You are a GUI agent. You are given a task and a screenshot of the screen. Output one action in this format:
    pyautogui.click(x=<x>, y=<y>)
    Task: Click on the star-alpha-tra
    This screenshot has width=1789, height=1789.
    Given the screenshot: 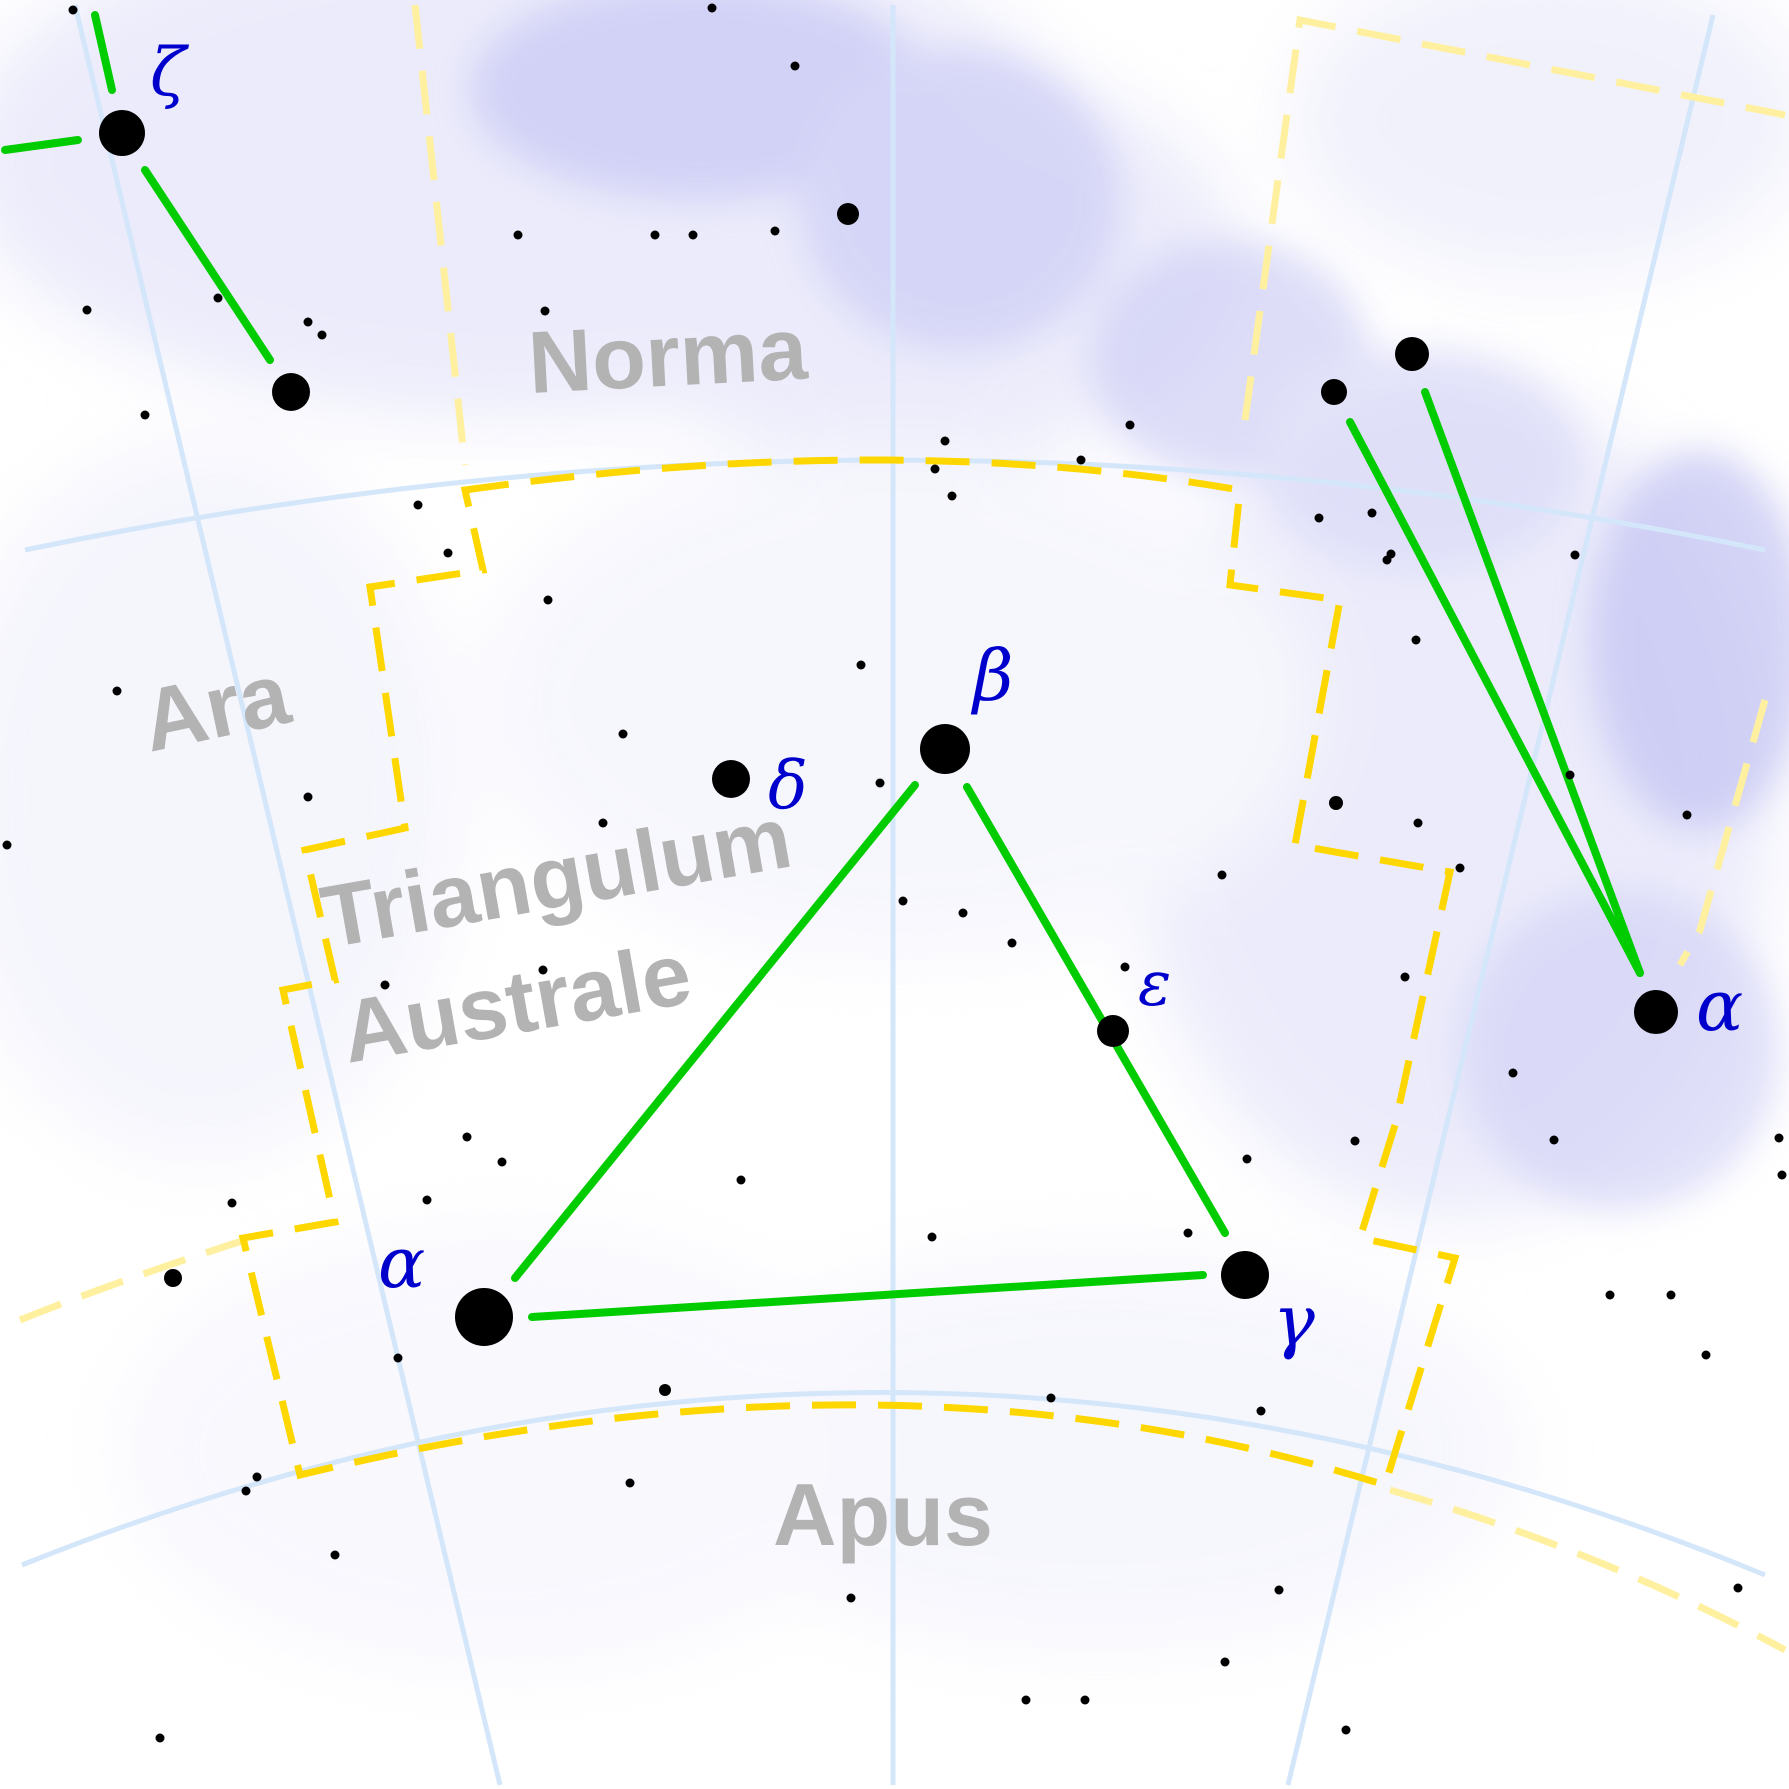 What is the action you would take?
    pyautogui.click(x=484, y=1317)
    